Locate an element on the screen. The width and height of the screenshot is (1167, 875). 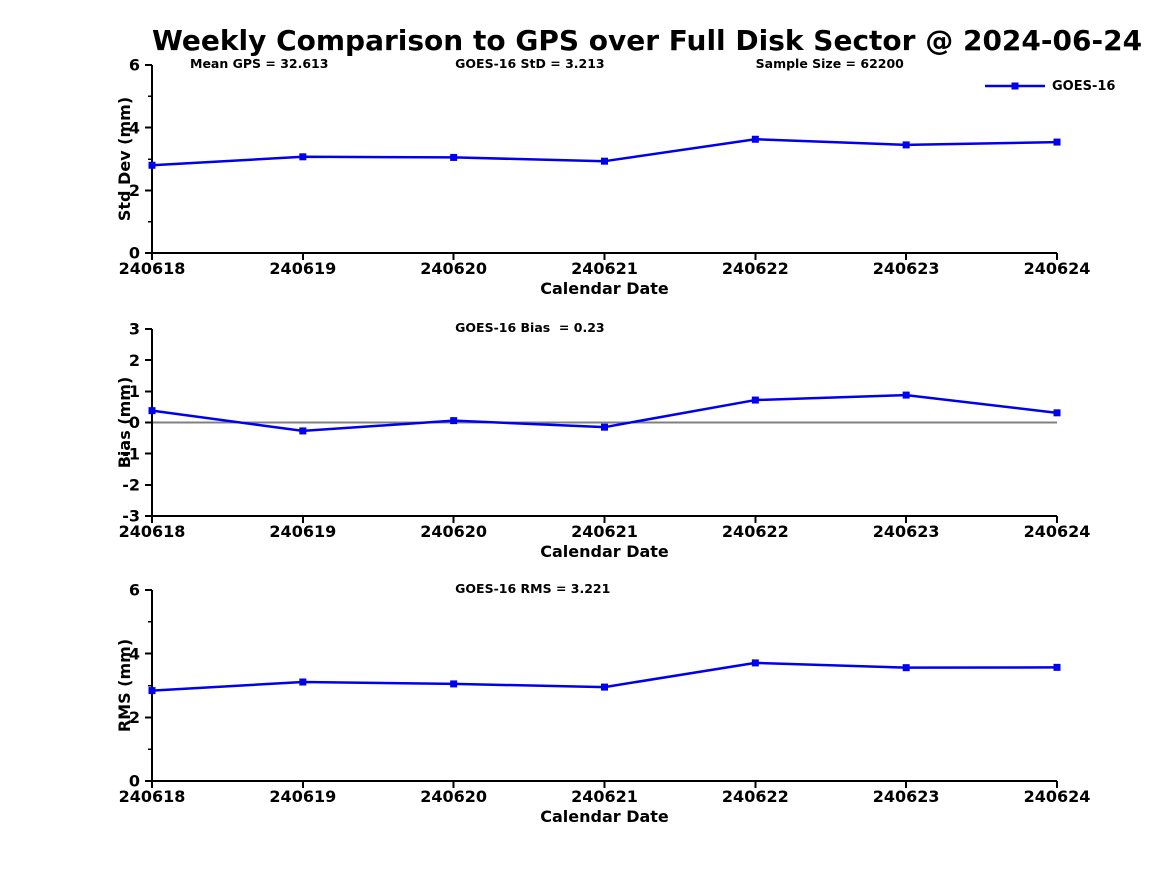
annotation: GOES-16 StD = 3.213 is located at coordinates (529, 63).